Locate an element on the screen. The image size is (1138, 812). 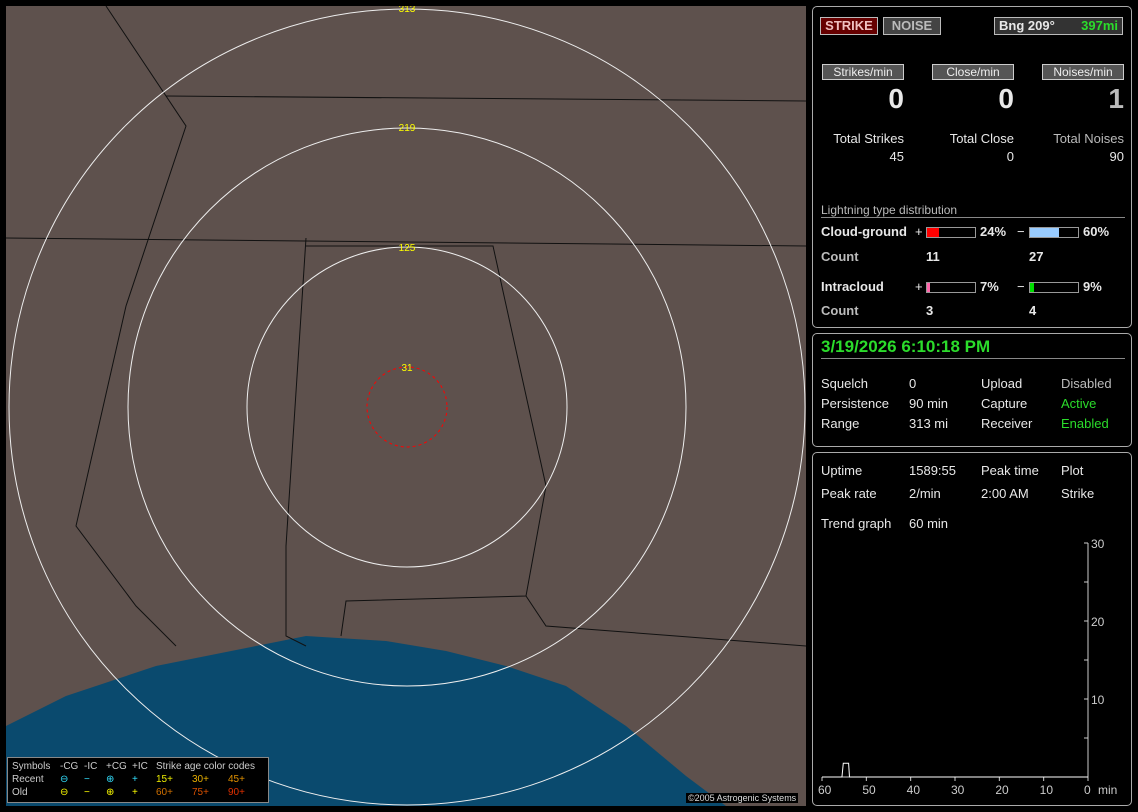
pos-ic-icon: + is located at coordinates (135, 779).